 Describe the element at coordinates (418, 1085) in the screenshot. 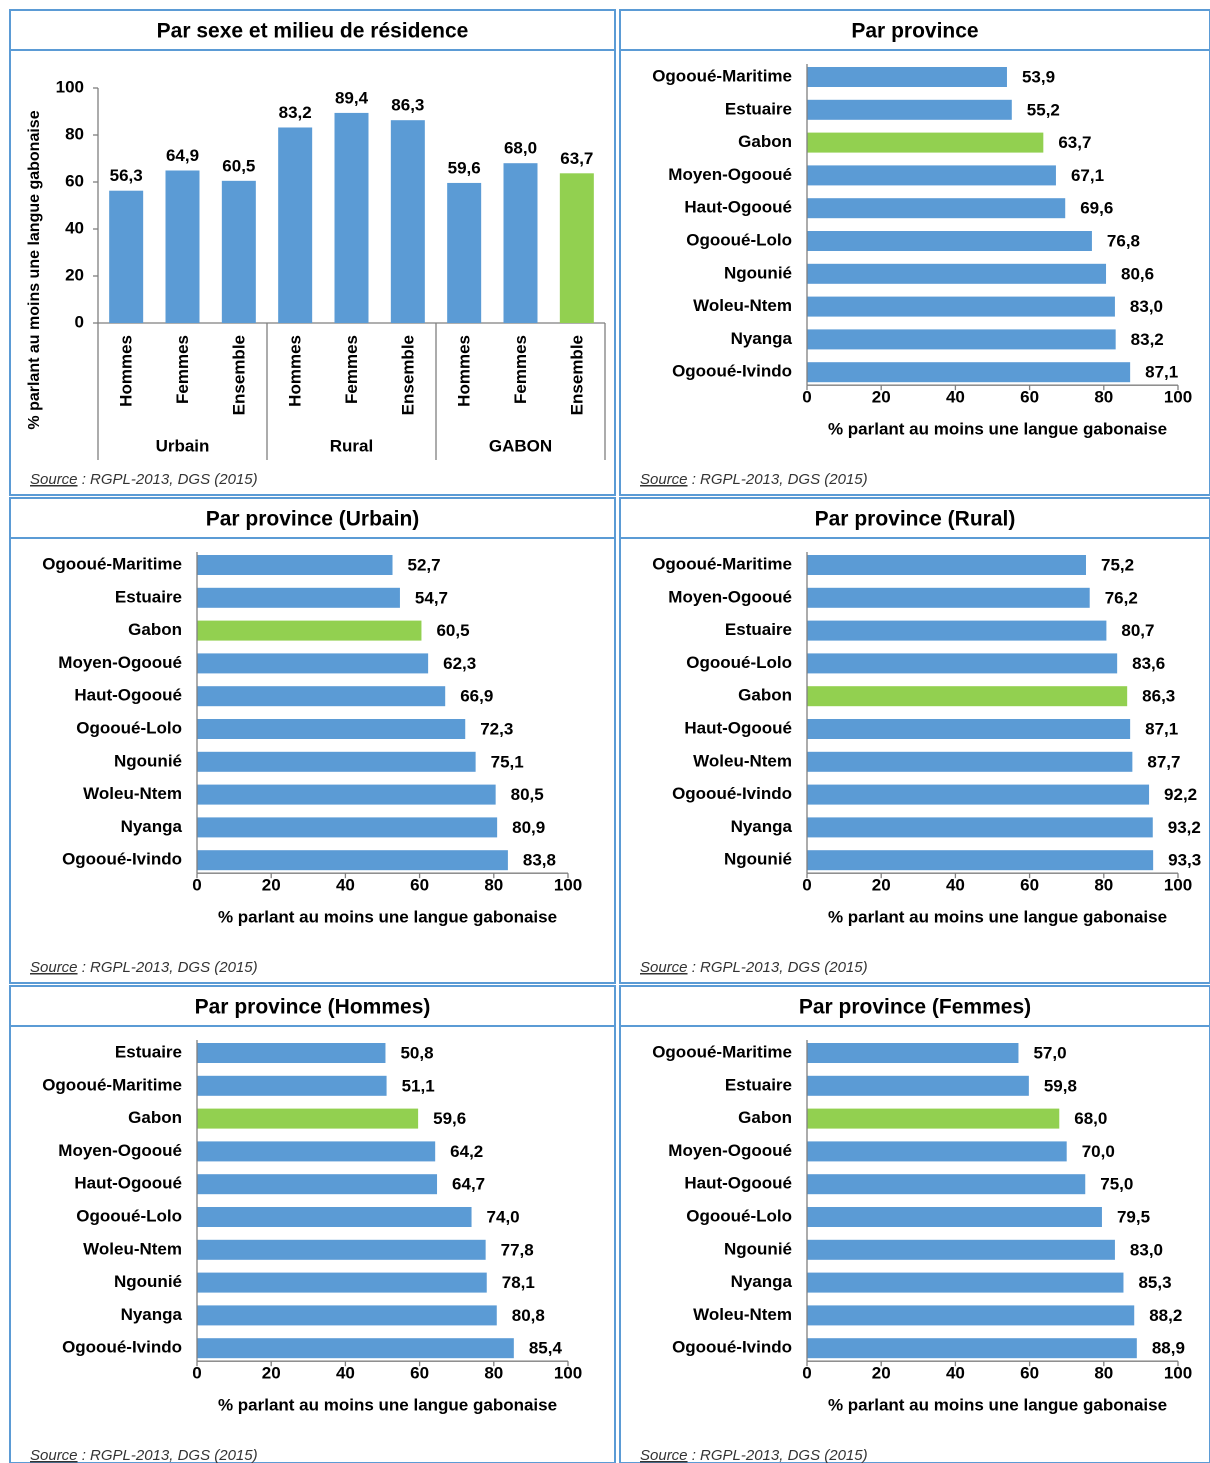

I see `value-label: 51,1` at that location.